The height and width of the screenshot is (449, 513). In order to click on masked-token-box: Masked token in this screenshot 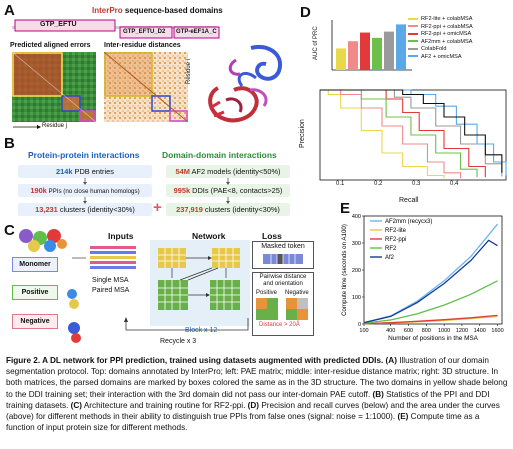, I will do `click(283, 255)`.